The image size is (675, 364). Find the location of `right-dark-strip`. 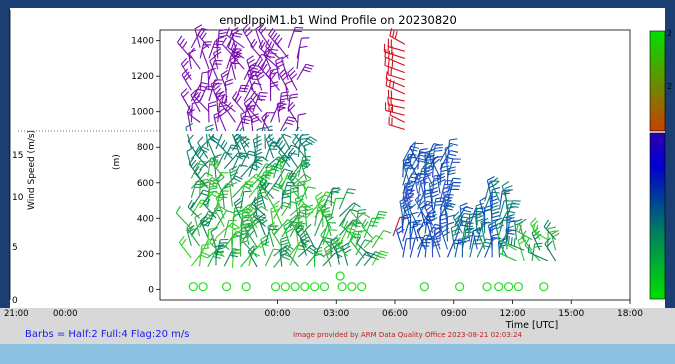

right-dark-strip is located at coordinates (670, 182).